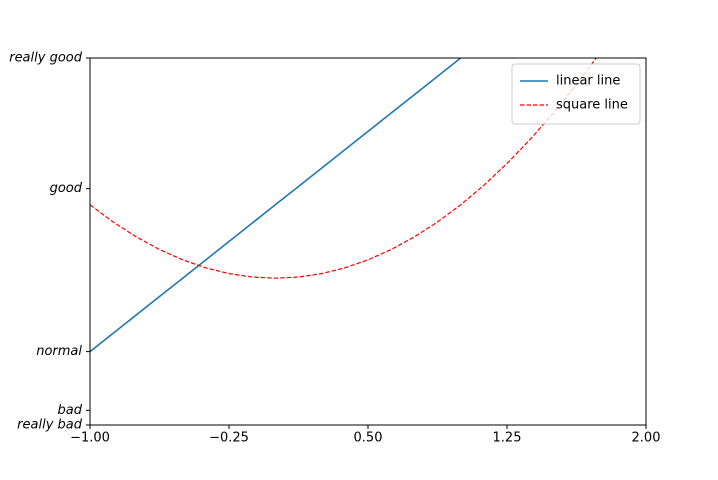 This screenshot has height=480, width=718. I want to click on y-tick-label: really good, so click(46, 58).